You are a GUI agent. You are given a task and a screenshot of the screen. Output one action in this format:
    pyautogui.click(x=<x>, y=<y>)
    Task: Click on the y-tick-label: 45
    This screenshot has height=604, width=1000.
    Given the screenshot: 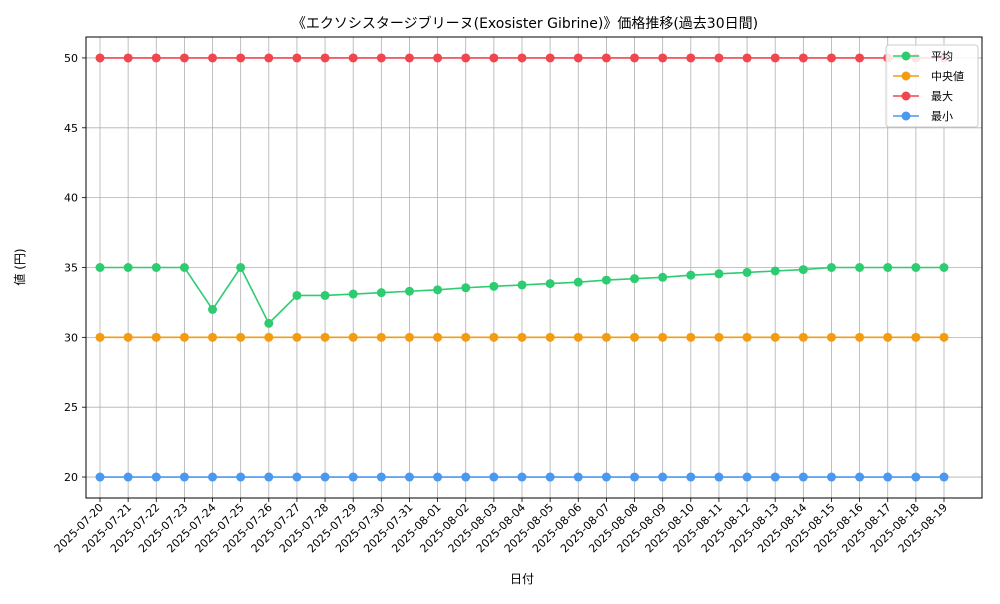 What is the action you would take?
    pyautogui.click(x=71, y=128)
    